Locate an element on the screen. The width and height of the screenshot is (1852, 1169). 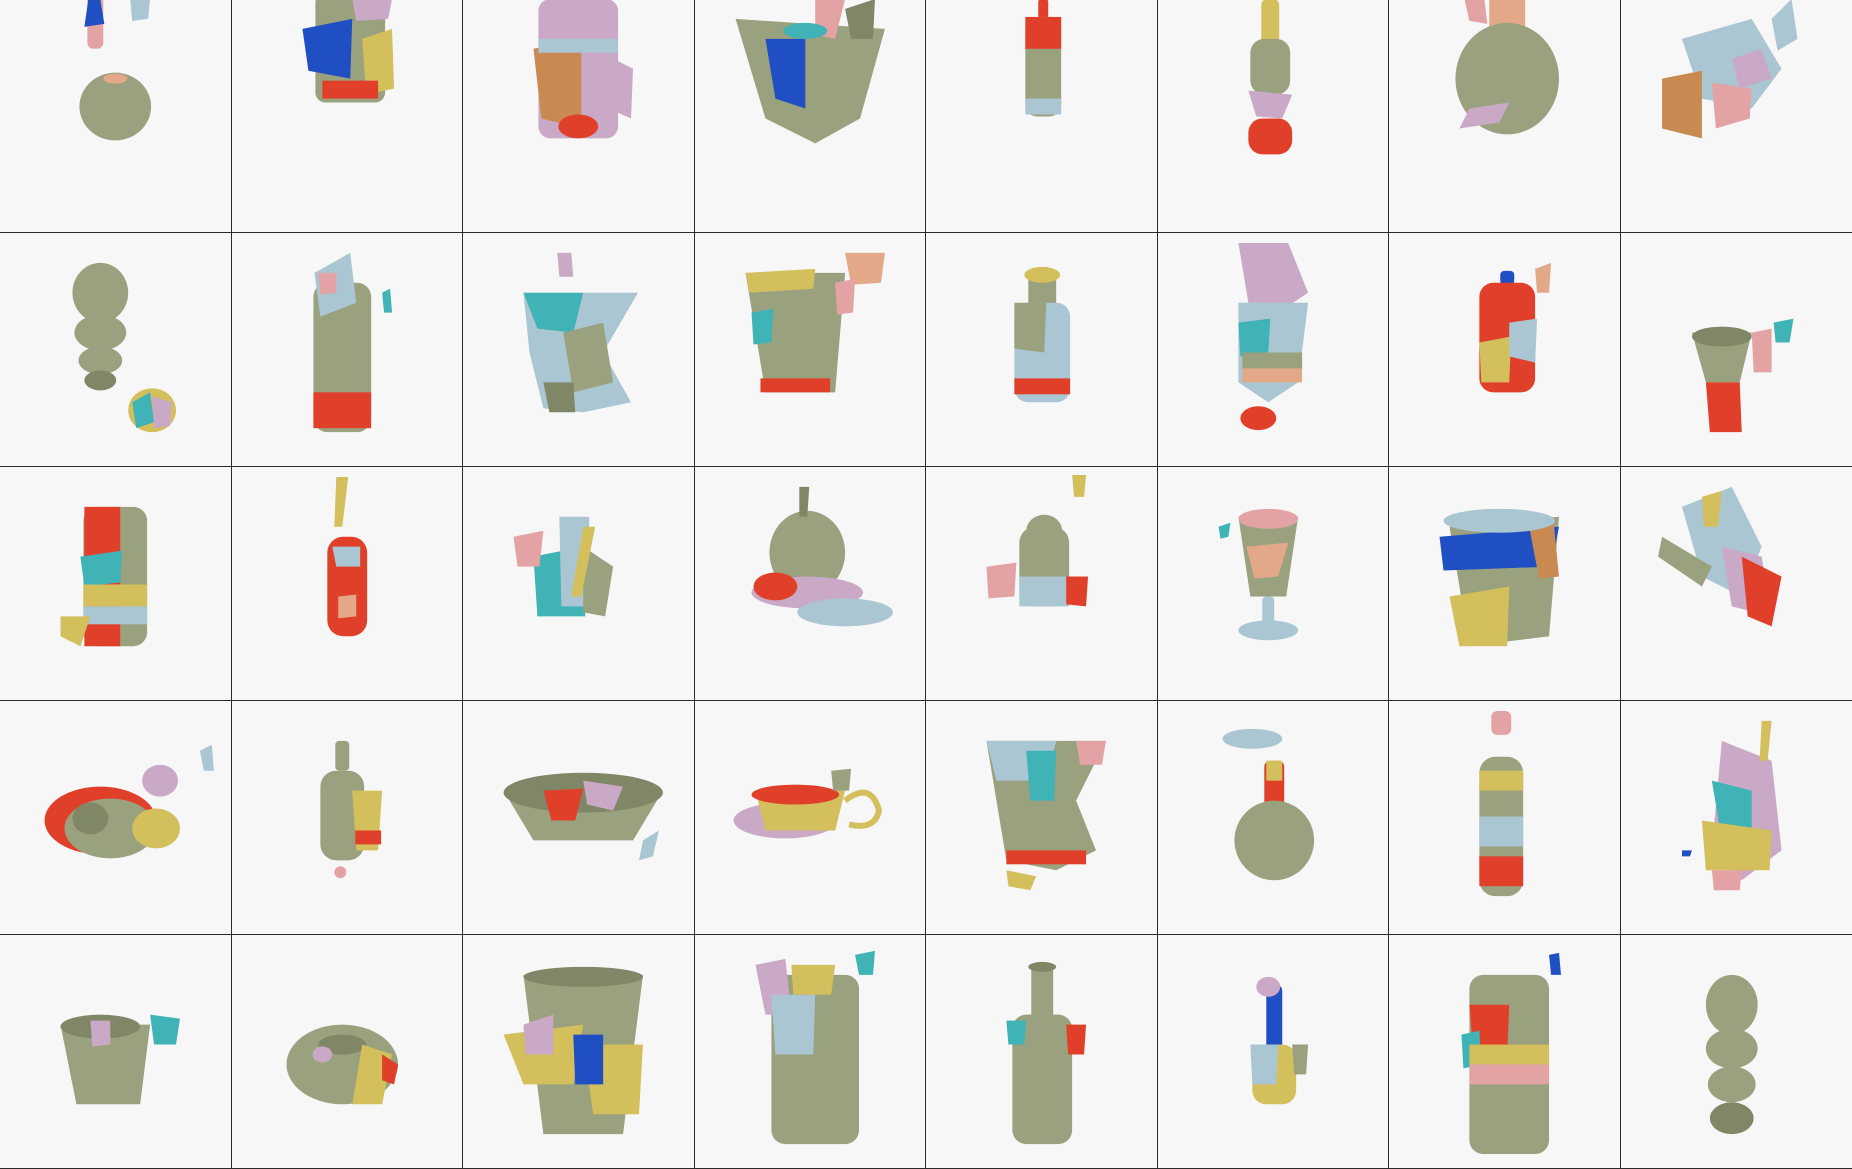
grid-cell-scattered-ball is located at coordinates (116, 116).